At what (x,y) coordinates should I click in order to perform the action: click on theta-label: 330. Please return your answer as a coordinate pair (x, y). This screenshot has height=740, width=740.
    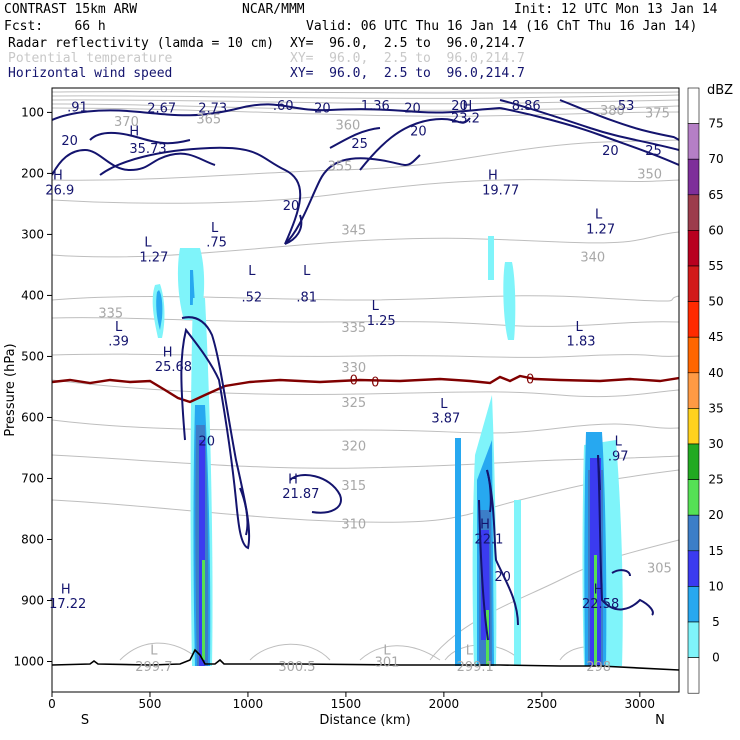
    Looking at the image, I should click on (353, 368).